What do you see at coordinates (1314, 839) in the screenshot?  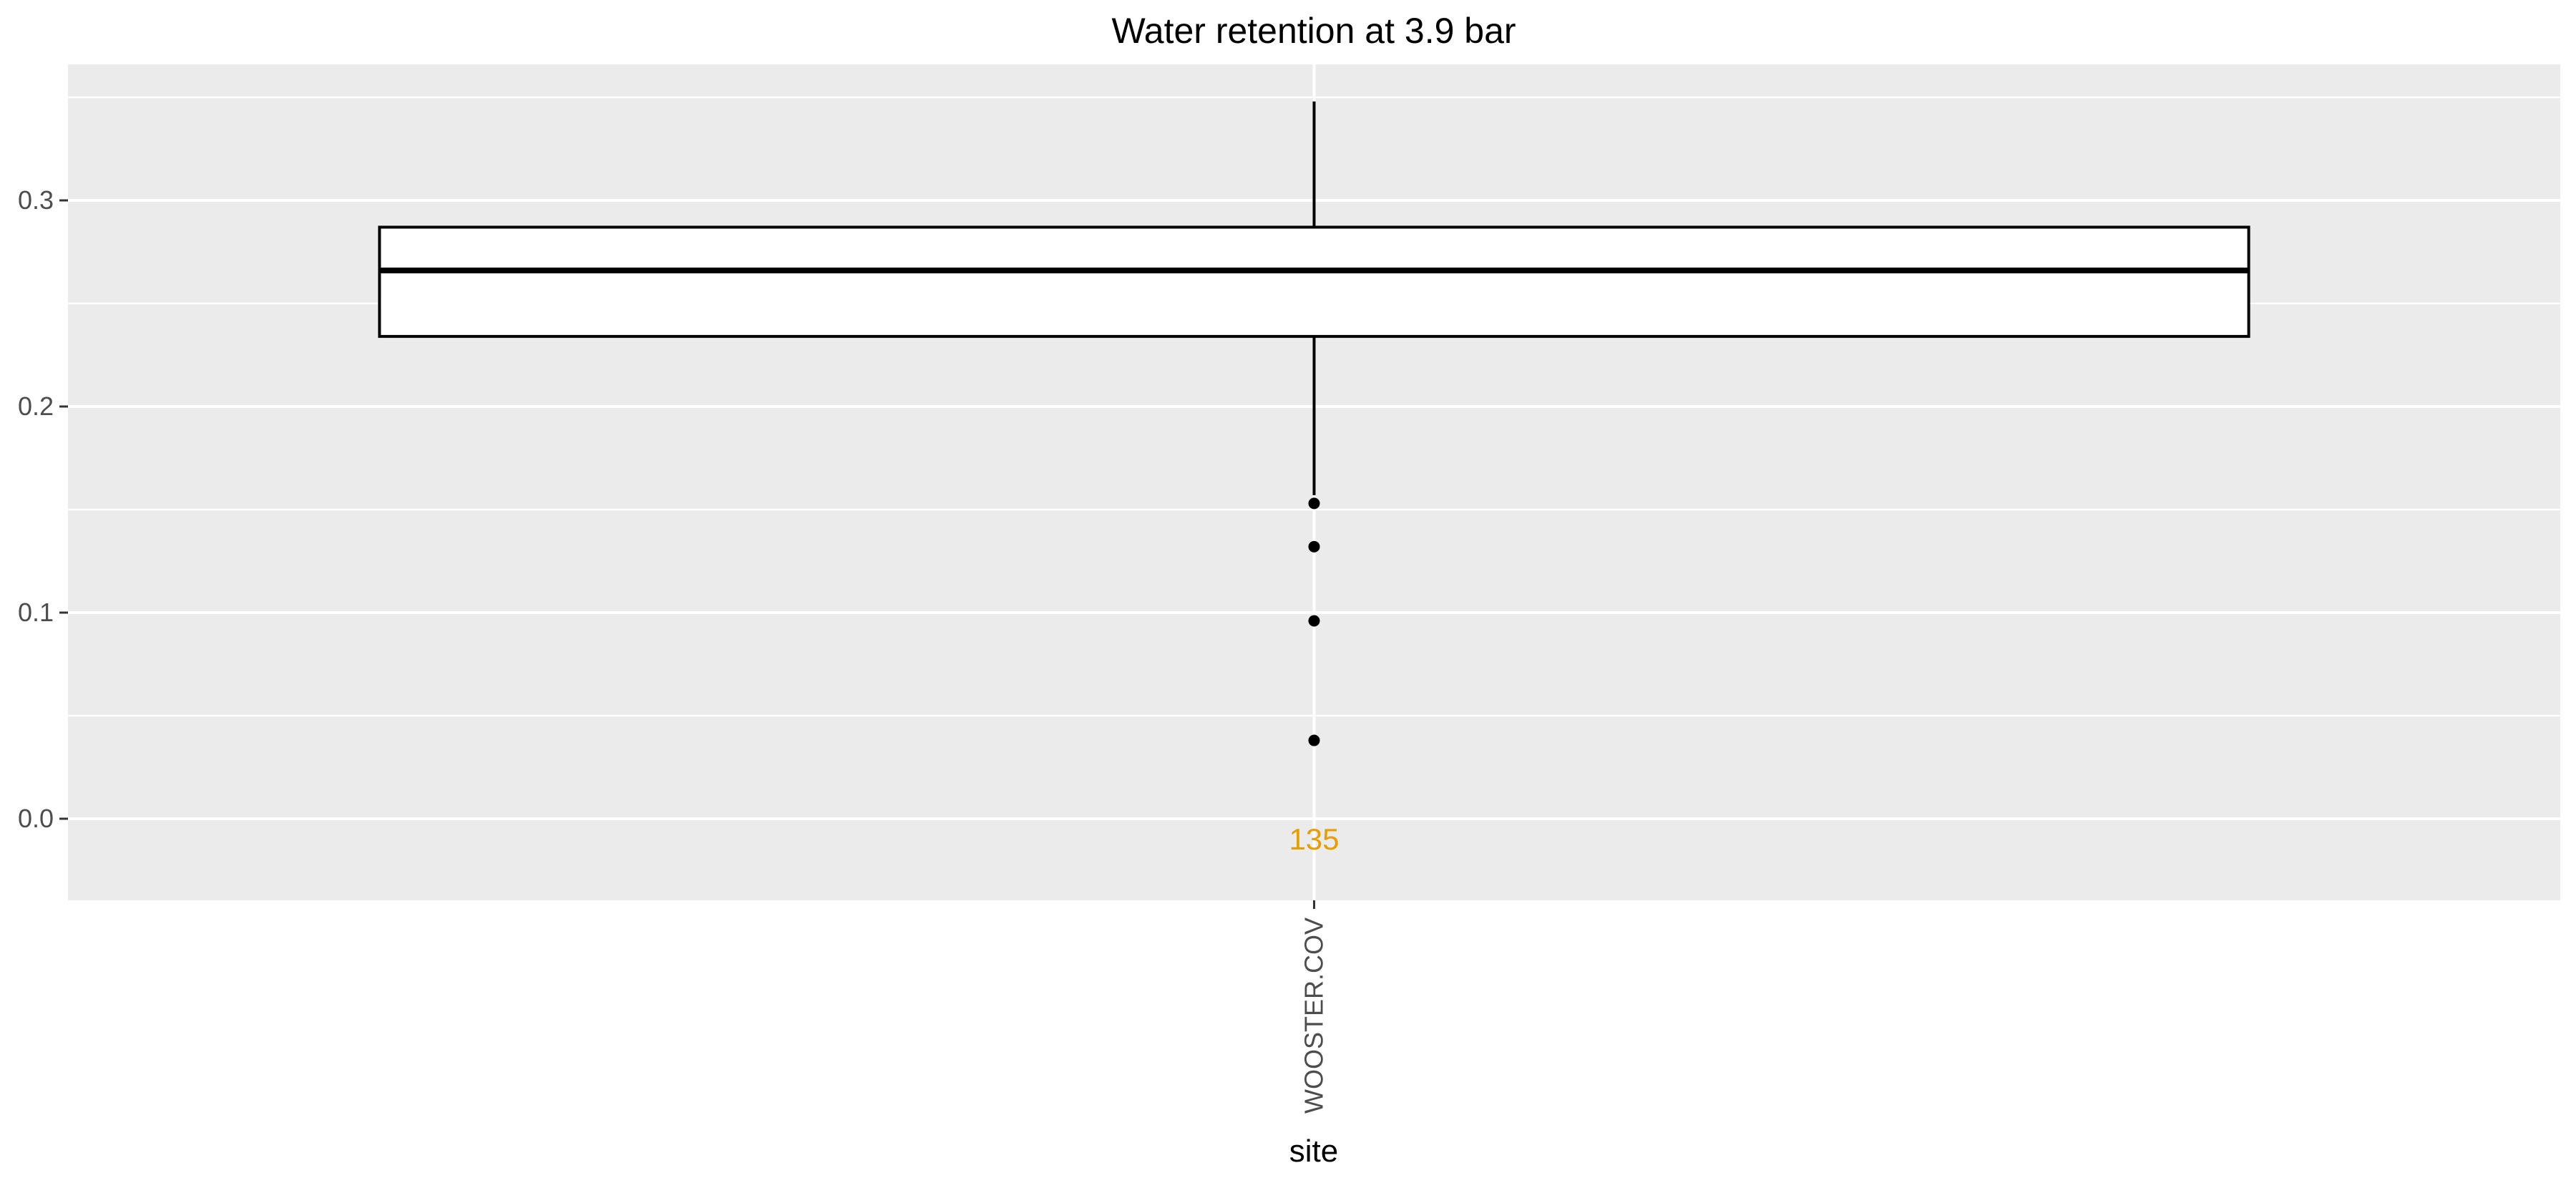 I see `count-label: 135` at bounding box center [1314, 839].